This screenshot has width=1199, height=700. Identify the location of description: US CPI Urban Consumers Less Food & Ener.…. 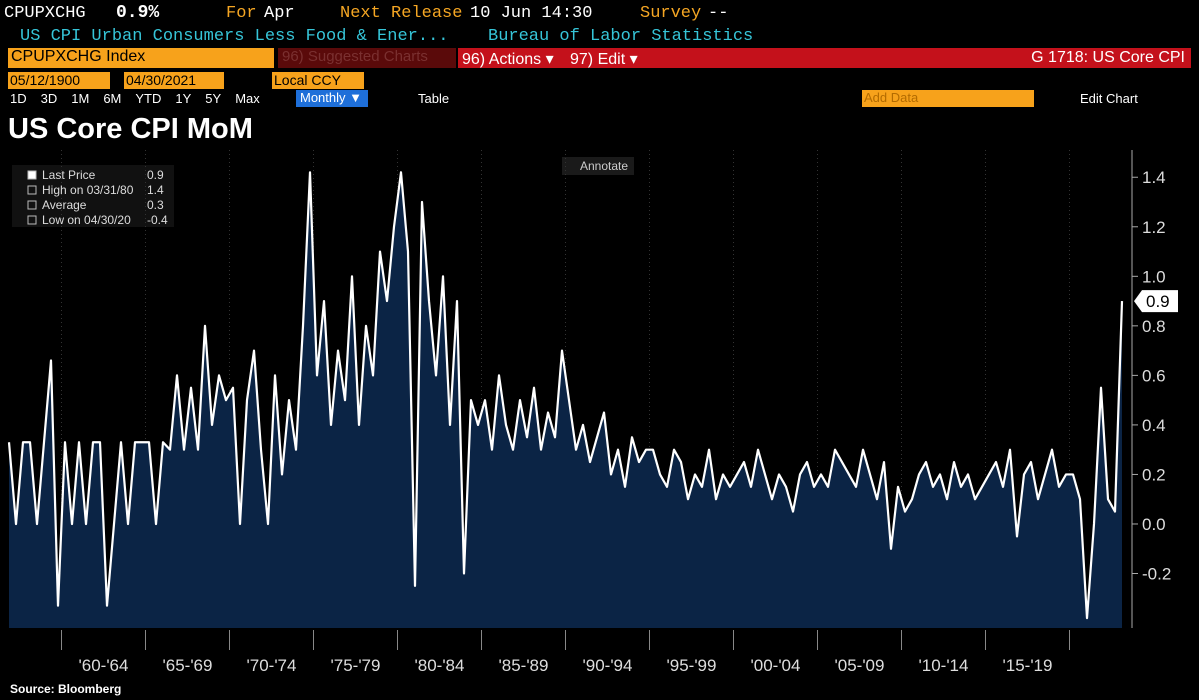
(234, 36).